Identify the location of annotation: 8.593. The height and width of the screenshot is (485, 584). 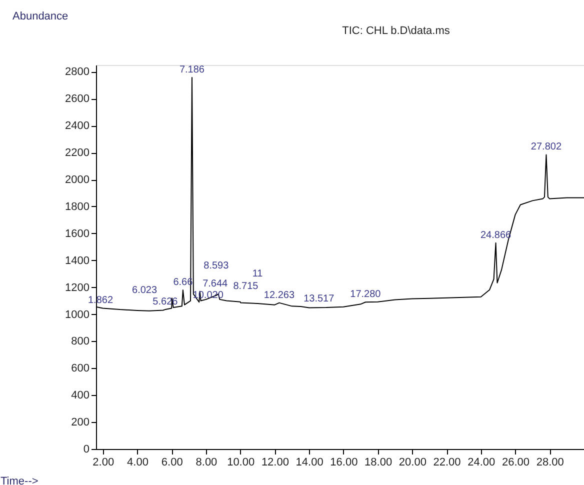
(217, 266).